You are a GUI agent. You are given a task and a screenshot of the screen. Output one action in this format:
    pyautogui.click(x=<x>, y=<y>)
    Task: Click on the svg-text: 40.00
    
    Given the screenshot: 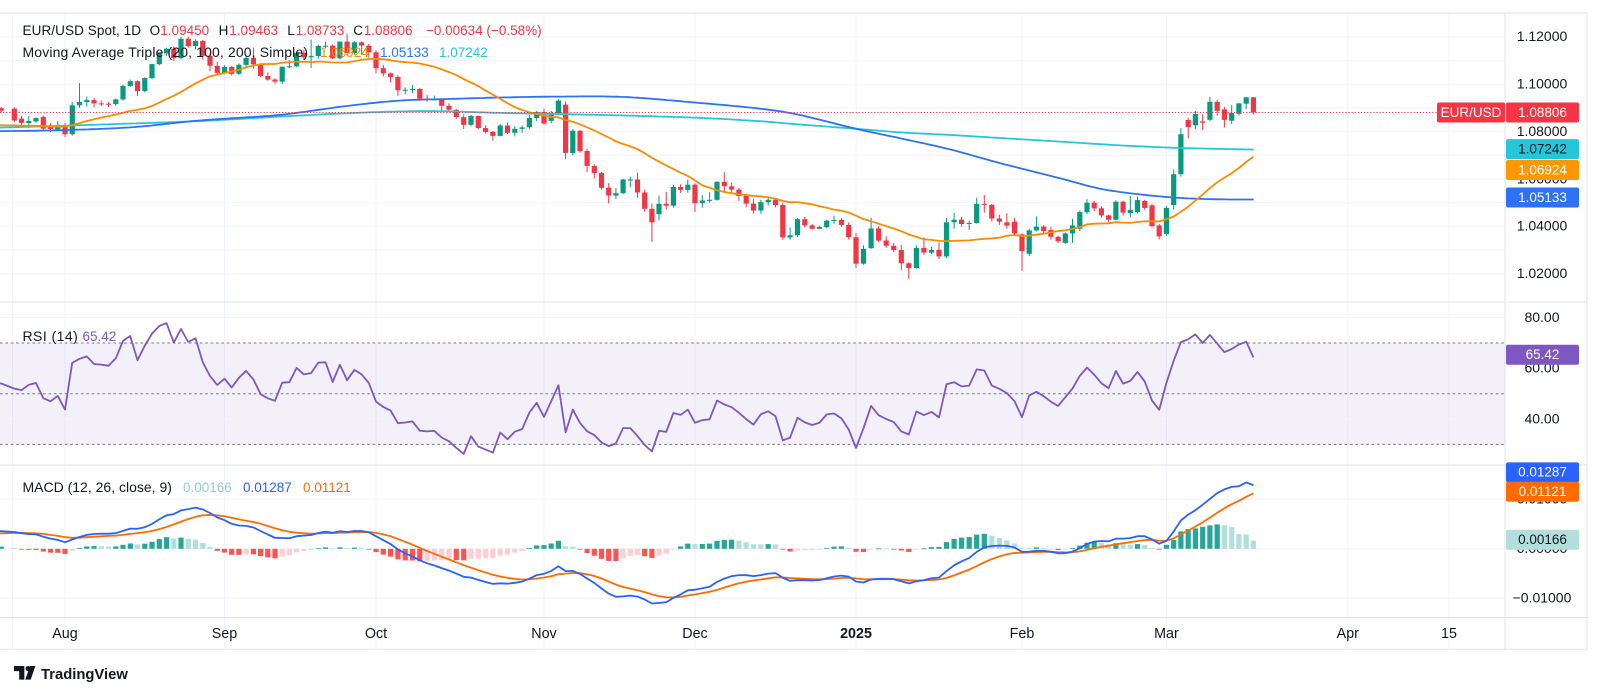 What is the action you would take?
    pyautogui.click(x=1541, y=418)
    